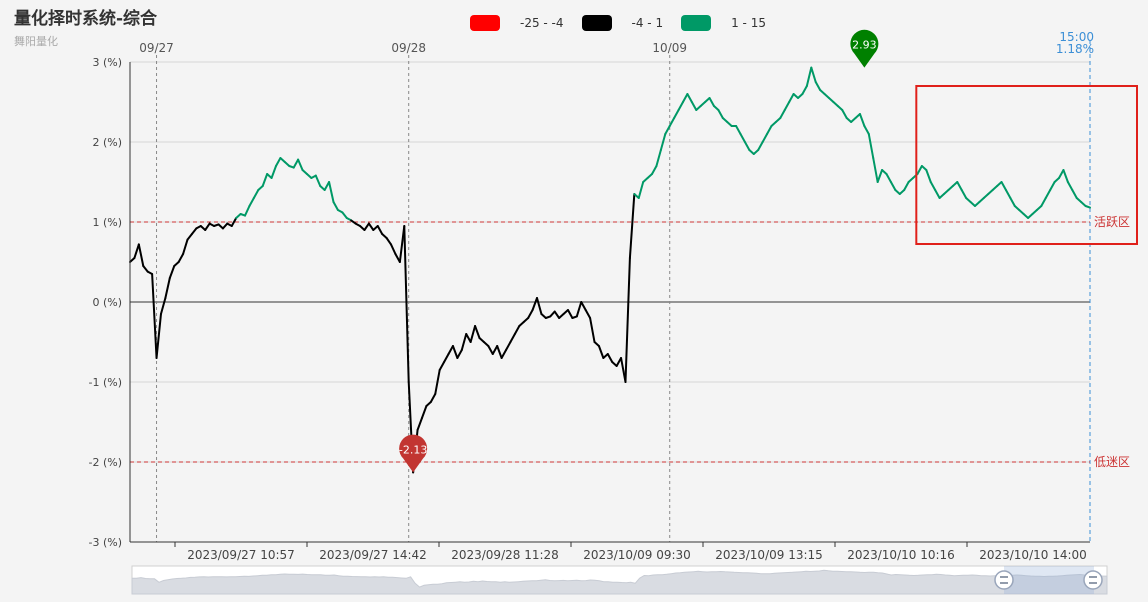  Describe the element at coordinates (723, 23) in the screenshot. I see `legend-item-green: 1 - 15` at that location.